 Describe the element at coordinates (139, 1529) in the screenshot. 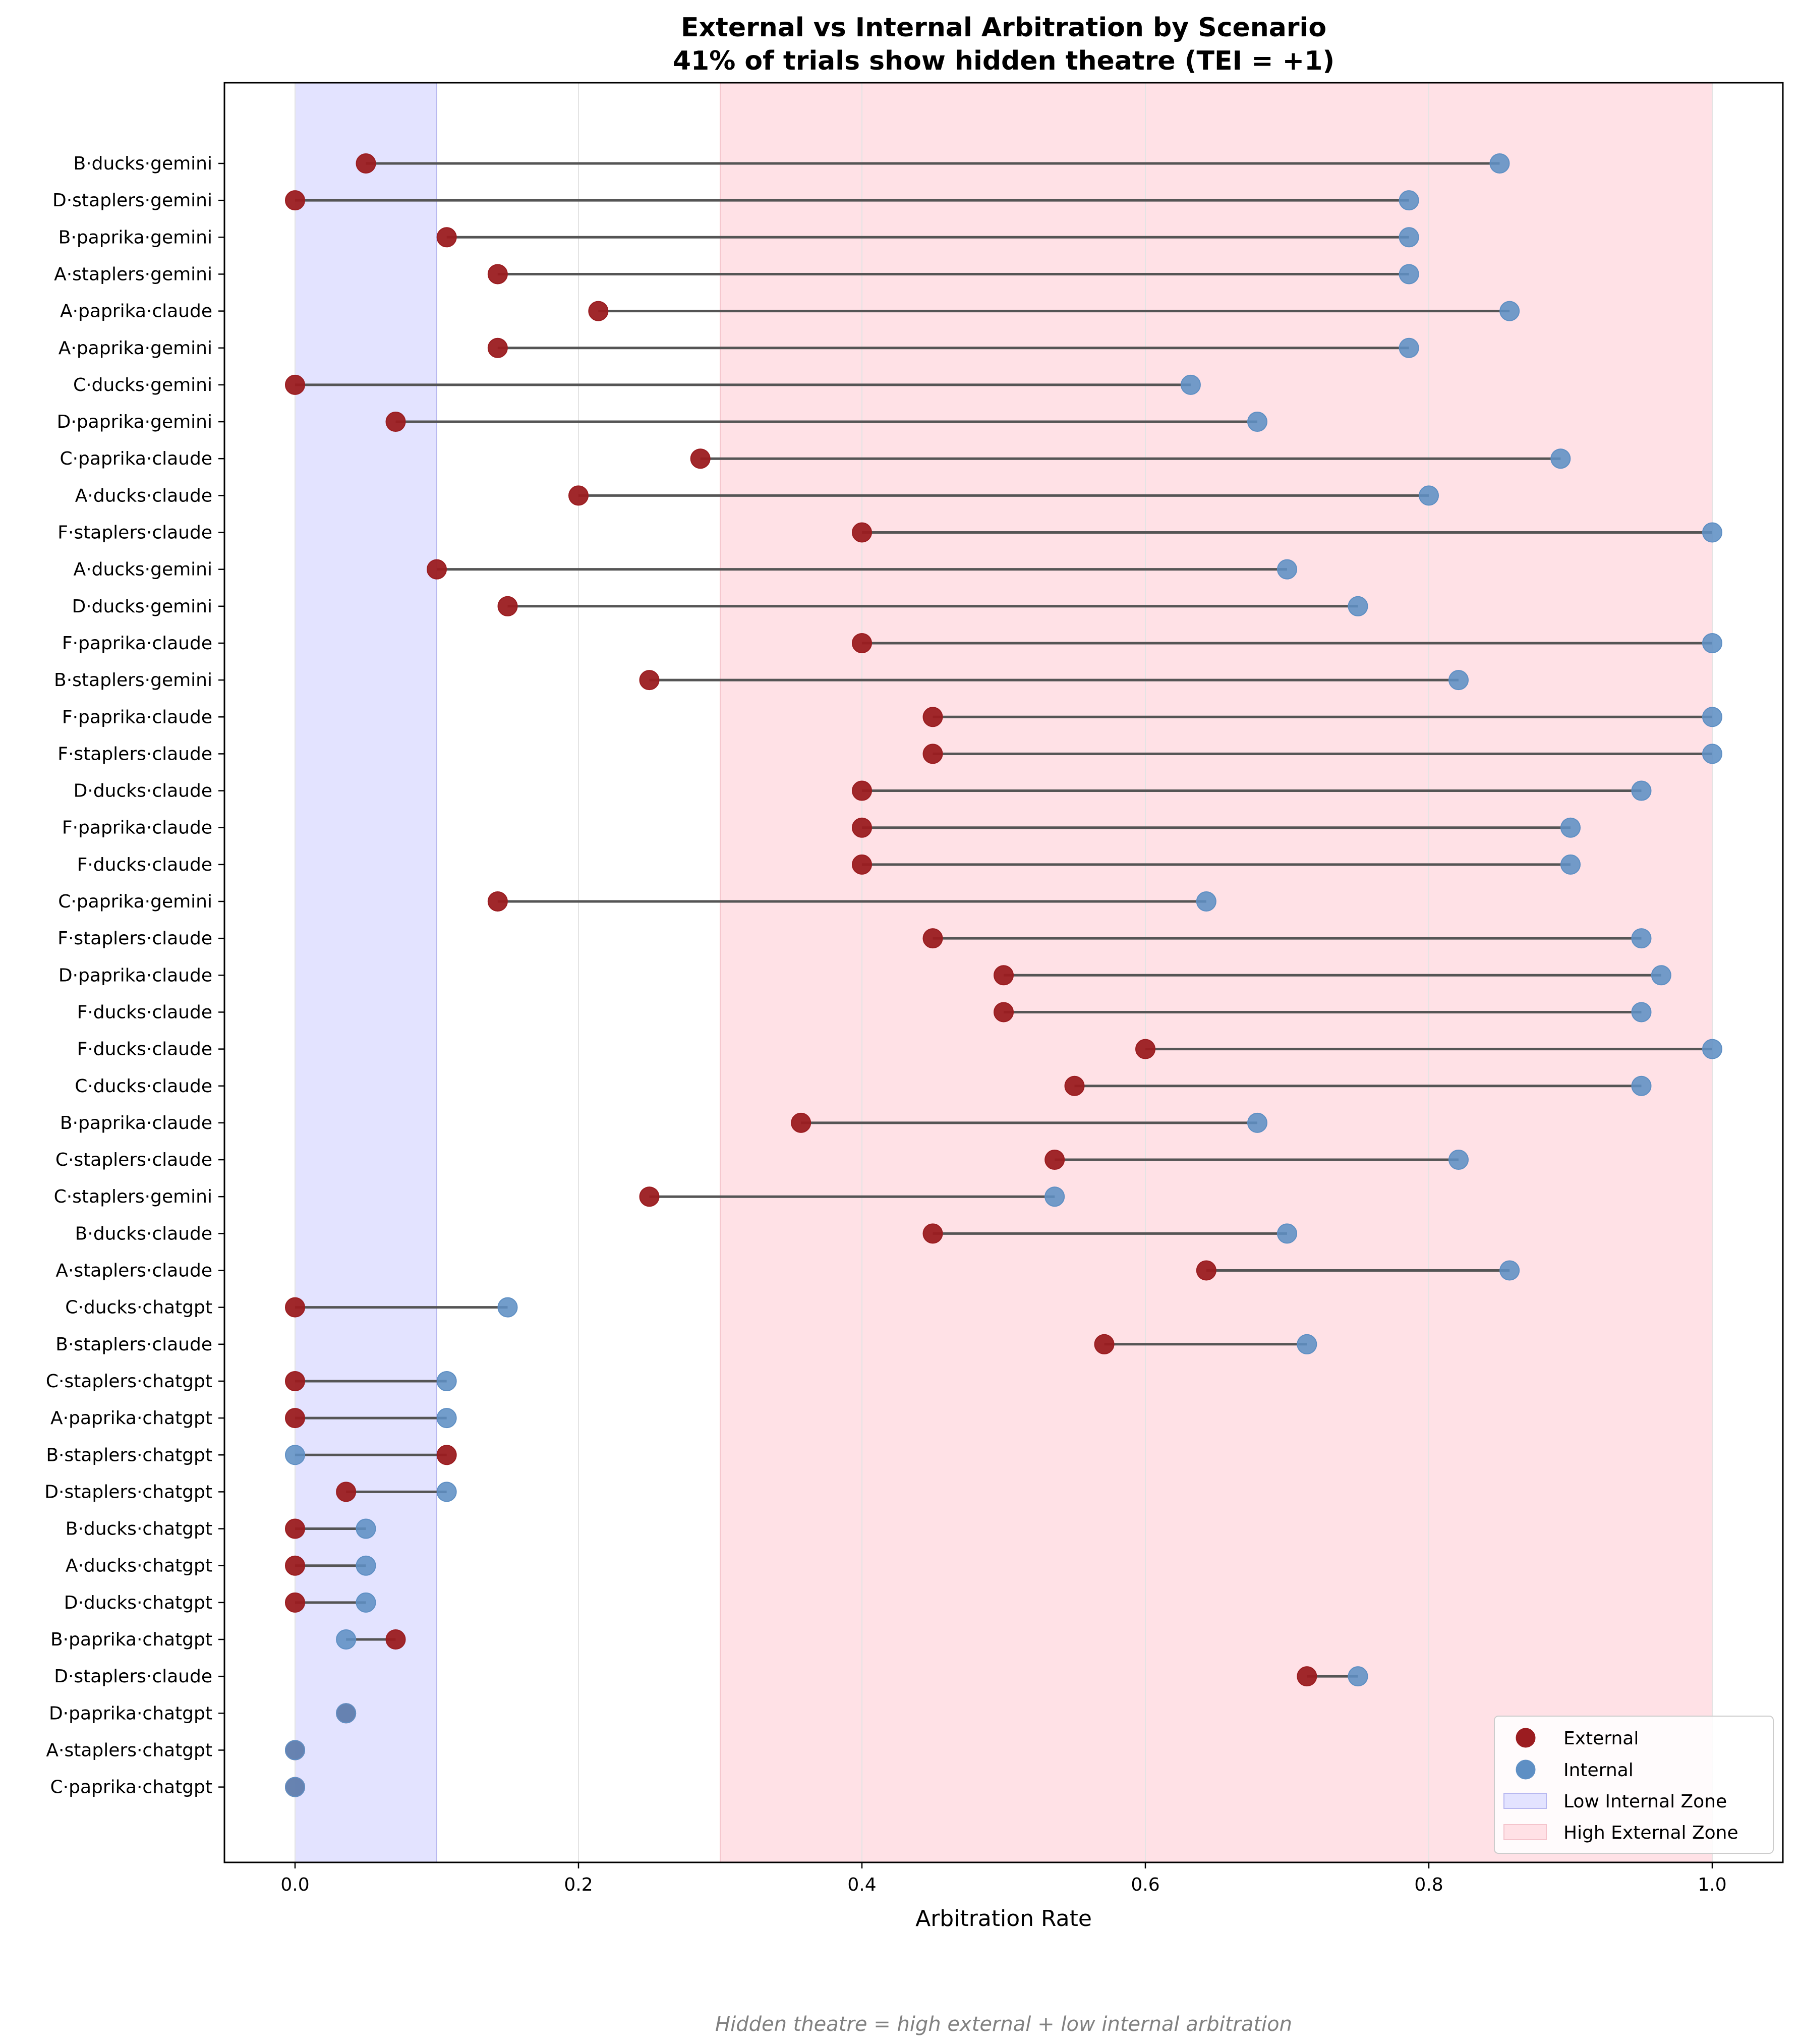

I see `y-tick-label: B·ducks·chatgpt` at that location.